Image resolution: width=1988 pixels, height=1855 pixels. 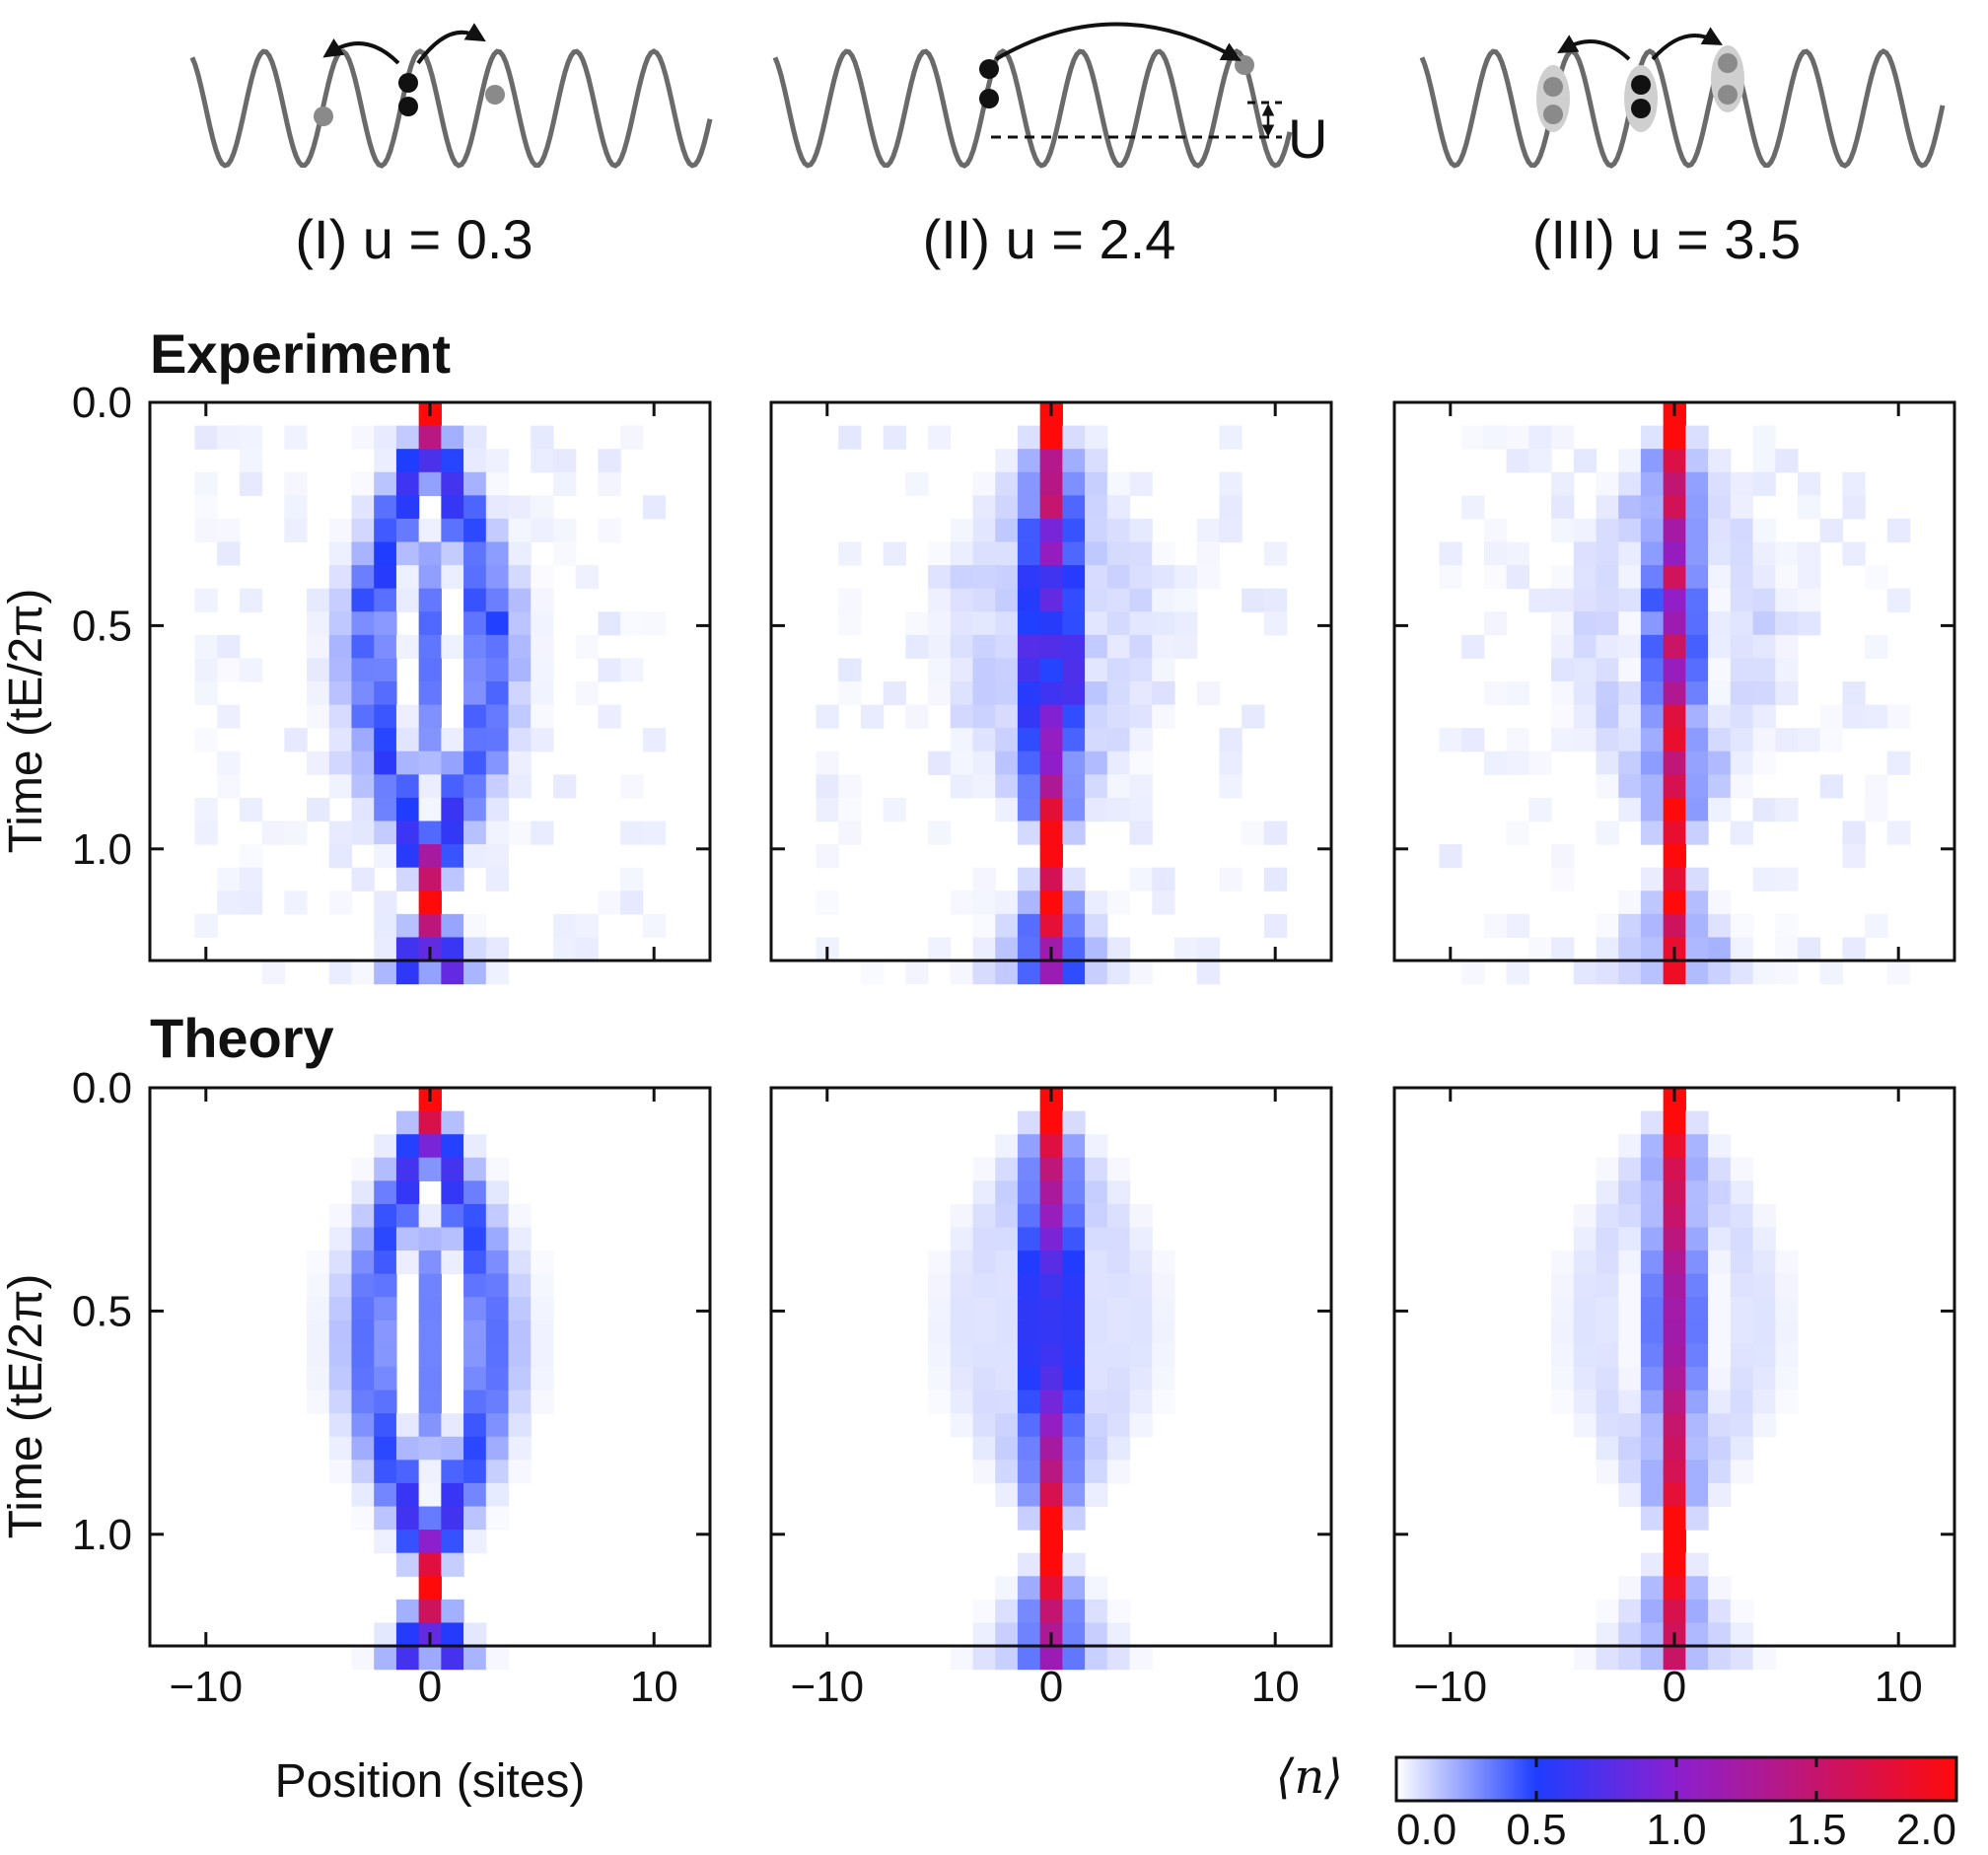 I want to click on row-title-experiment: Experiment, so click(x=300, y=353).